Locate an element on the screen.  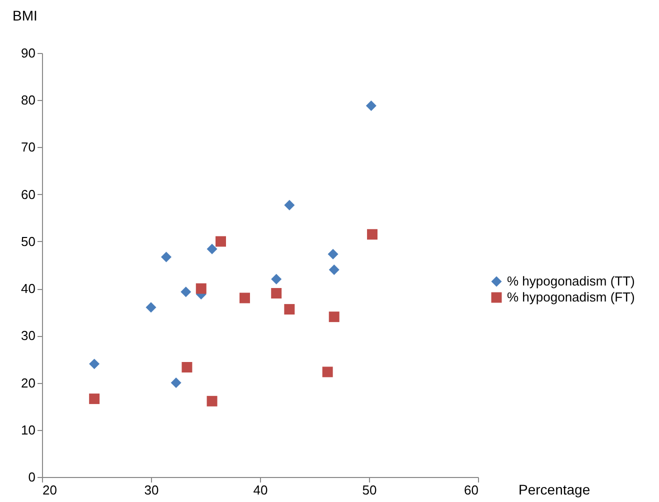
y-tick-label: 40 is located at coordinates (28, 288).